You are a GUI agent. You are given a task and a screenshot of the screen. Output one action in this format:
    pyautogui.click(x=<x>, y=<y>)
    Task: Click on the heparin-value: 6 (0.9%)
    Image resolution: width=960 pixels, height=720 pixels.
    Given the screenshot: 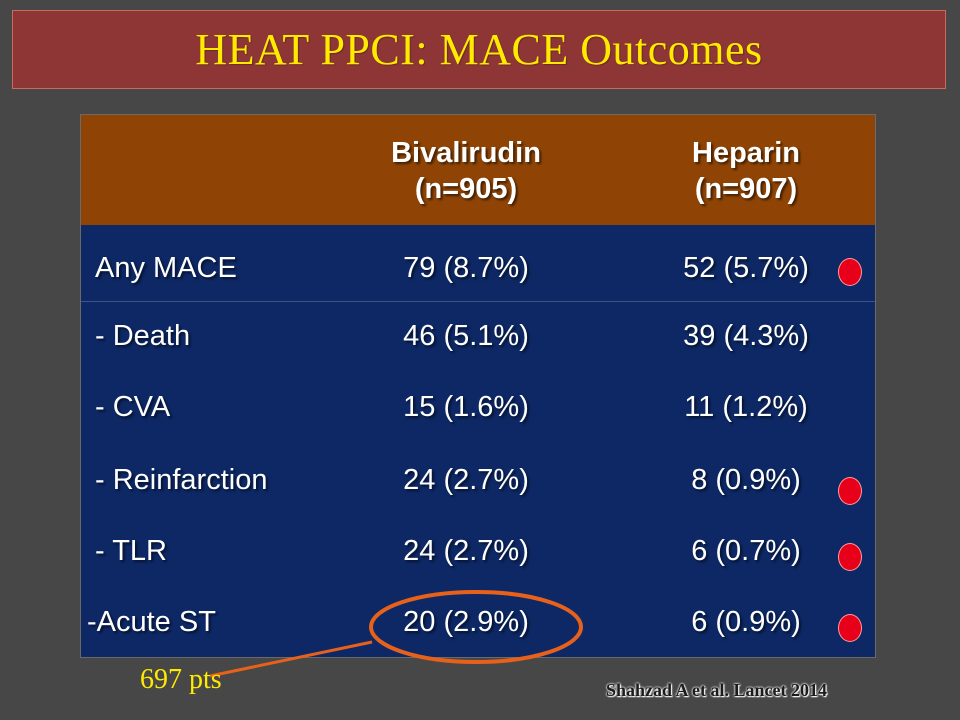 What is the action you would take?
    pyautogui.click(x=746, y=622)
    